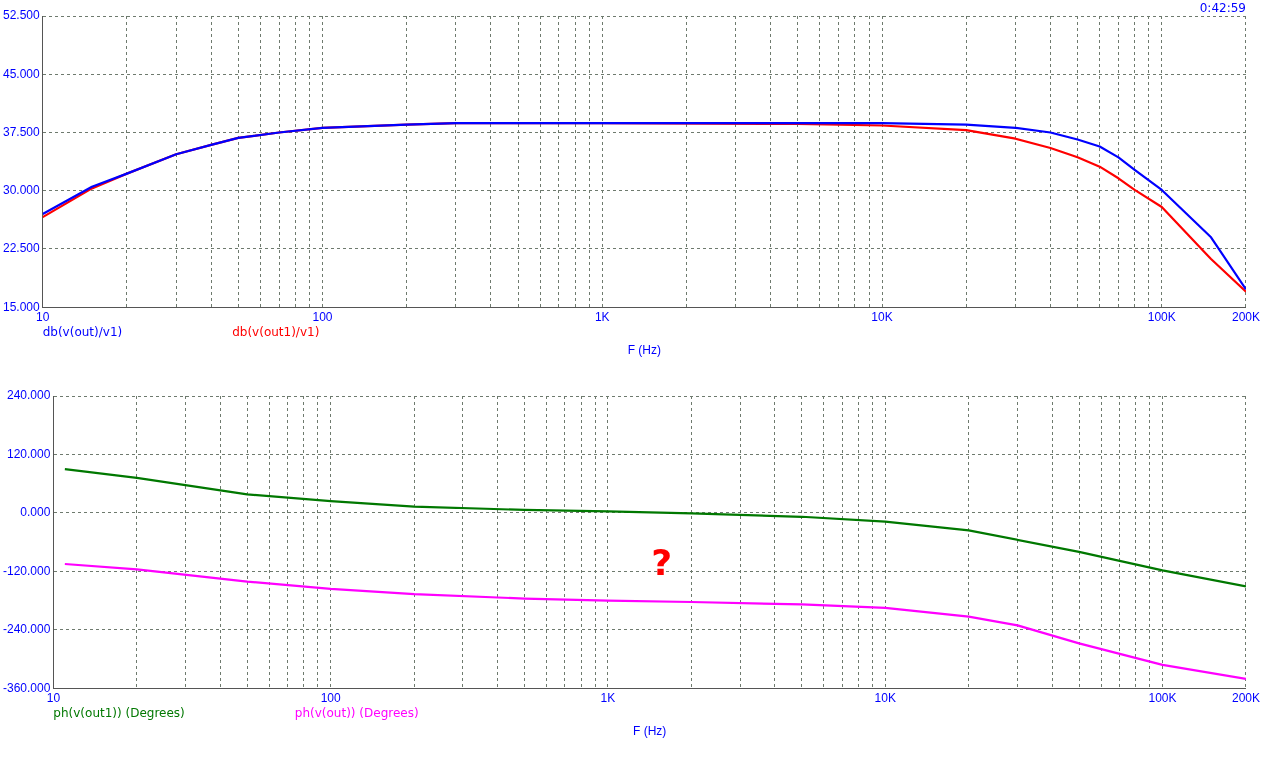 Image resolution: width=1263 pixels, height=761 pixels. What do you see at coordinates (276, 332) in the screenshot?
I see `text: db(v(out1)/v1)` at bounding box center [276, 332].